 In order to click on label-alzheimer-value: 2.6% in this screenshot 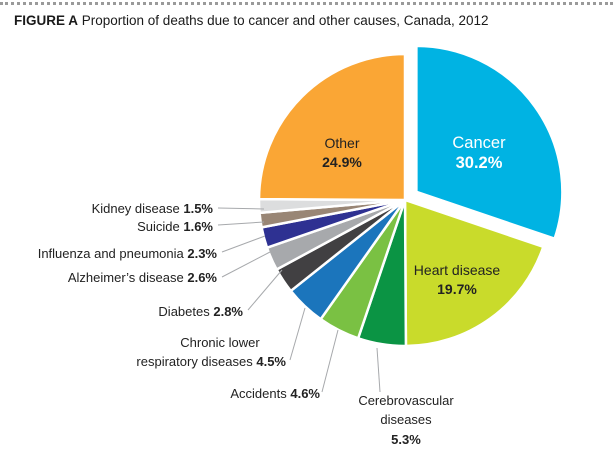, I will do `click(202, 277)`.